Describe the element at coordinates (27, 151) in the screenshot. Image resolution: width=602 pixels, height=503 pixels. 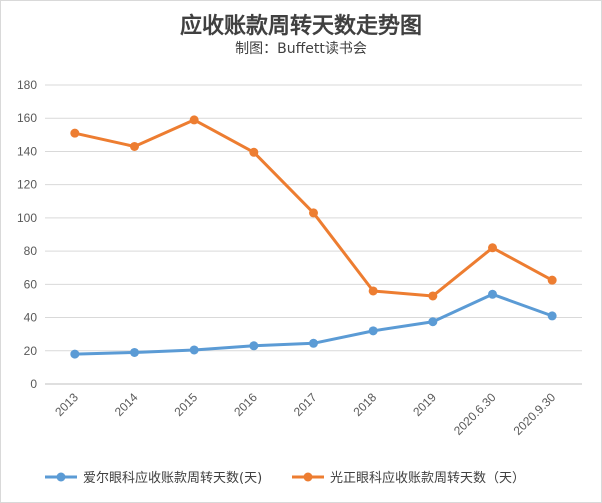
I see `y-tick-label: 140` at that location.